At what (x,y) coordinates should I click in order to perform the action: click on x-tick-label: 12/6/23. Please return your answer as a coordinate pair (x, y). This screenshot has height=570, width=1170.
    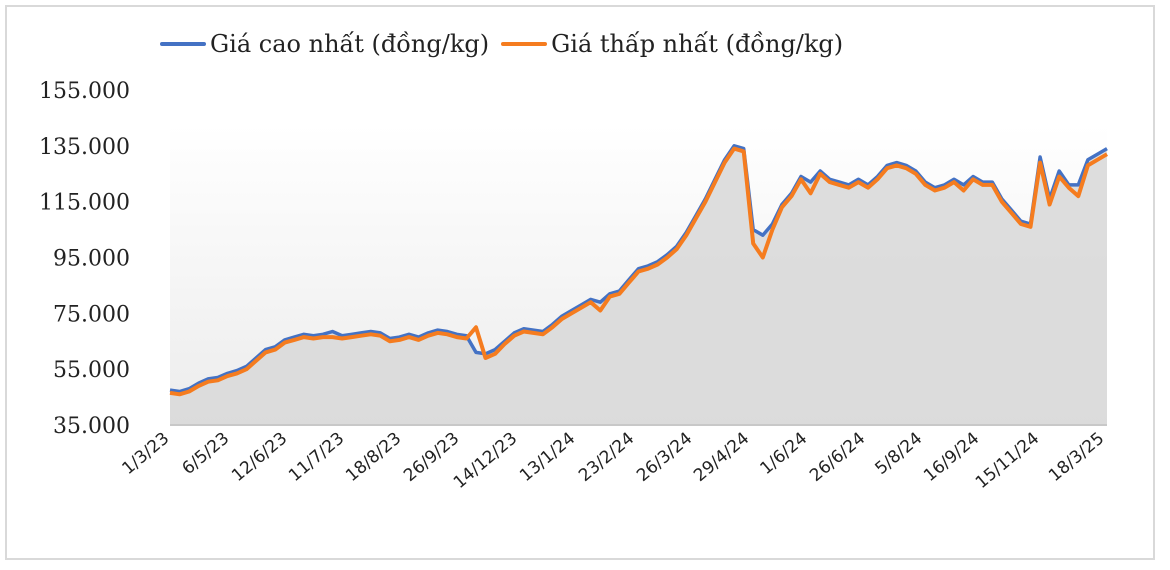
    Looking at the image, I should click on (259, 457).